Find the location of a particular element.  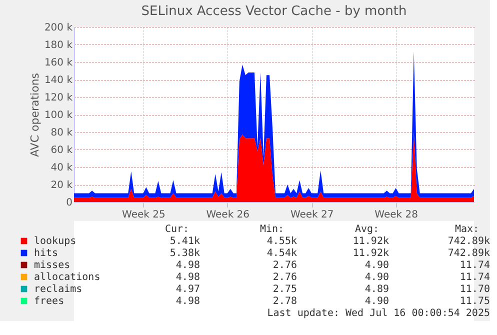

text: 11.70 is located at coordinates (475, 289).